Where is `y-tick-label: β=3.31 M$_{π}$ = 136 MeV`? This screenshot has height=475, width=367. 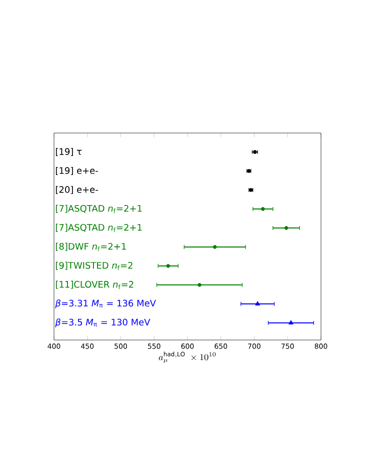 y-tick-label: β=3.31 M$_{π}$ = 136 MeV is located at coordinates (105, 304).